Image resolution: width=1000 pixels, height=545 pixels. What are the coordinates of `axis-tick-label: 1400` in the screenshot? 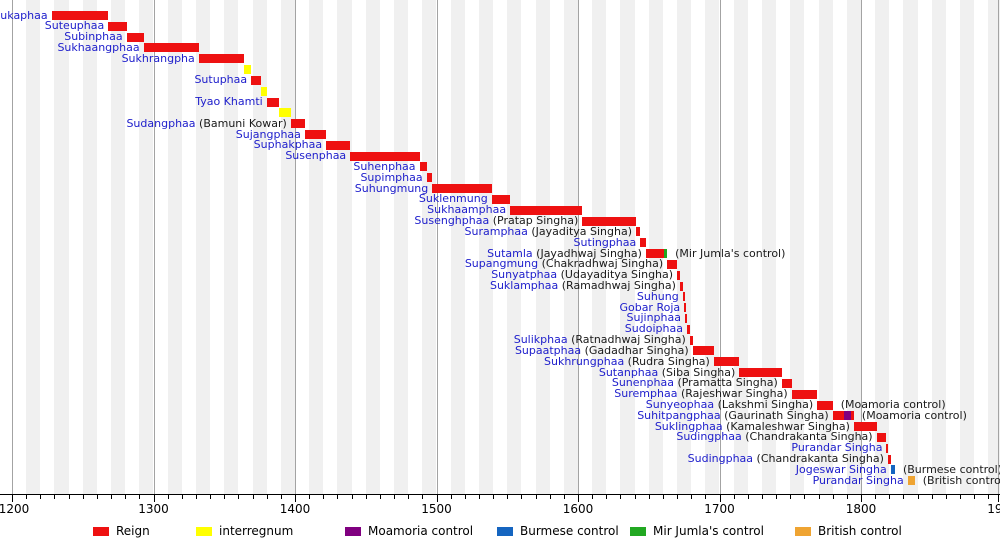 It's located at (295, 509).